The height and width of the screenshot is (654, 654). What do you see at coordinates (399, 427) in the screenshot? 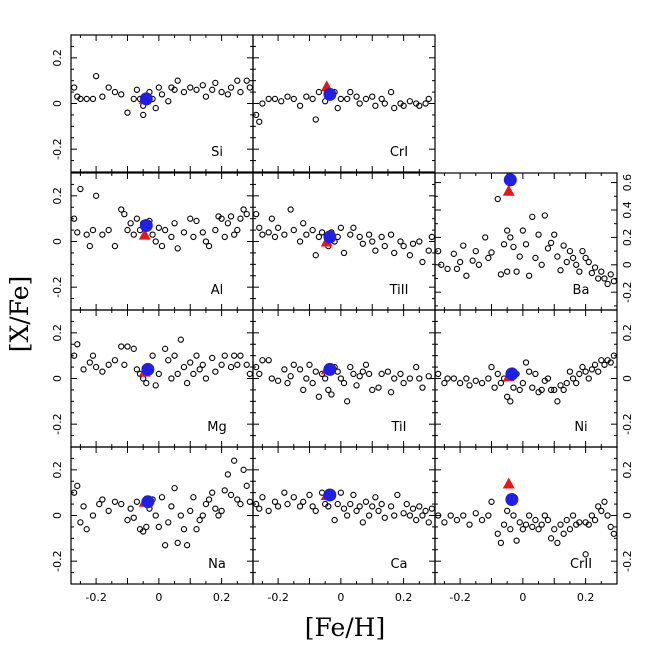
I see `panel-label: TiI` at bounding box center [399, 427].